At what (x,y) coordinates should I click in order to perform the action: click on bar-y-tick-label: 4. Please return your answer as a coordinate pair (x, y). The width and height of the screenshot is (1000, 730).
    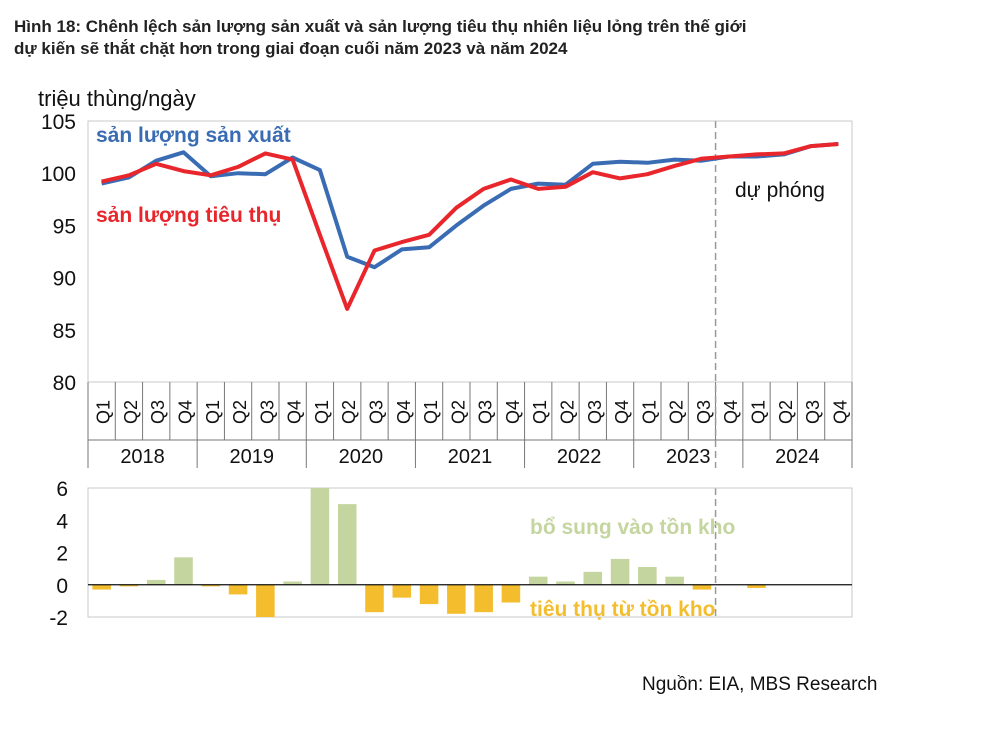
    Looking at the image, I should click on (62, 521).